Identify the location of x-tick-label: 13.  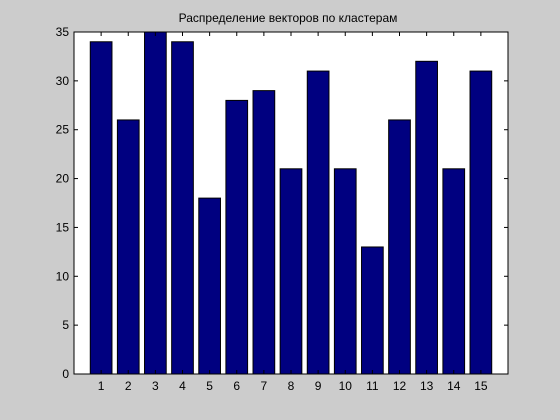
(427, 386).